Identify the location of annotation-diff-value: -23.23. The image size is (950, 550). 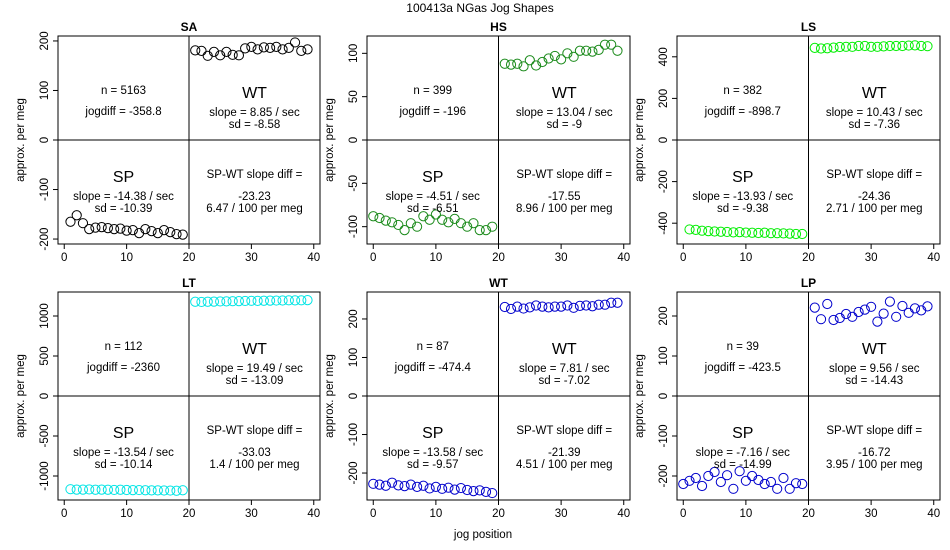
(254, 197).